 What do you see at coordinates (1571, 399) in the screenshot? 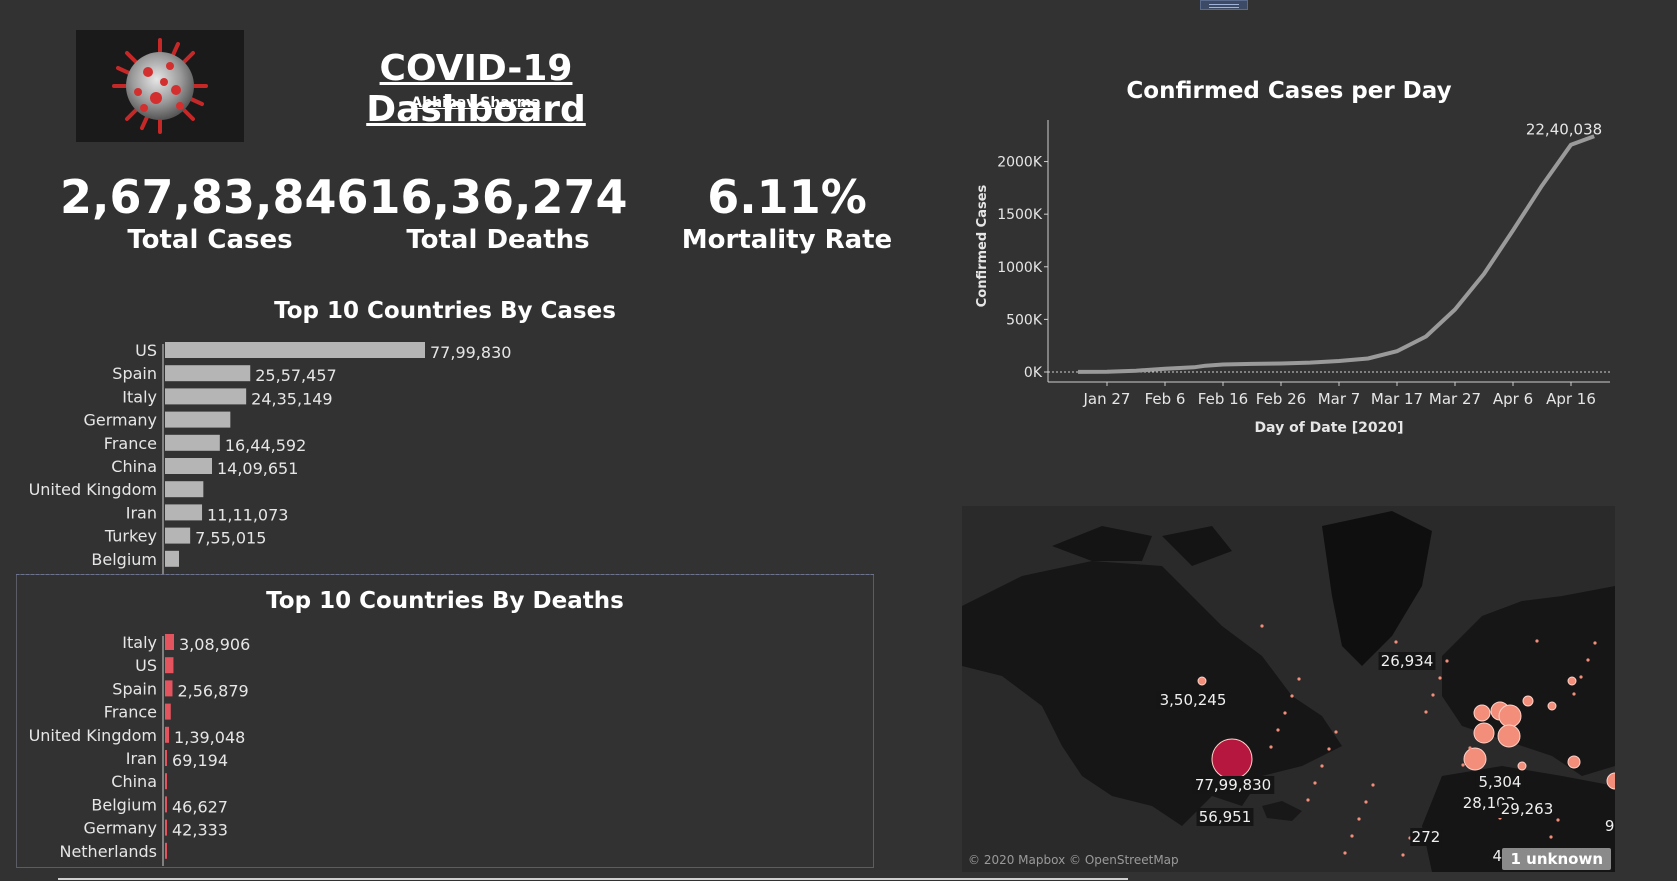
I see `x-tick-label: Apr 16` at bounding box center [1571, 399].